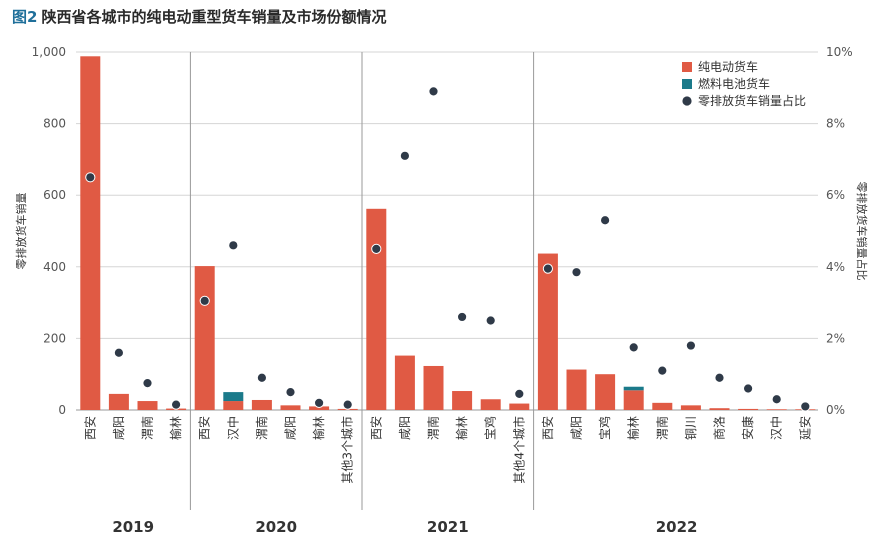 This screenshot has width=877, height=540. What do you see at coordinates (835, 267) in the screenshot?
I see `y2-tick-label: 4%` at bounding box center [835, 267].